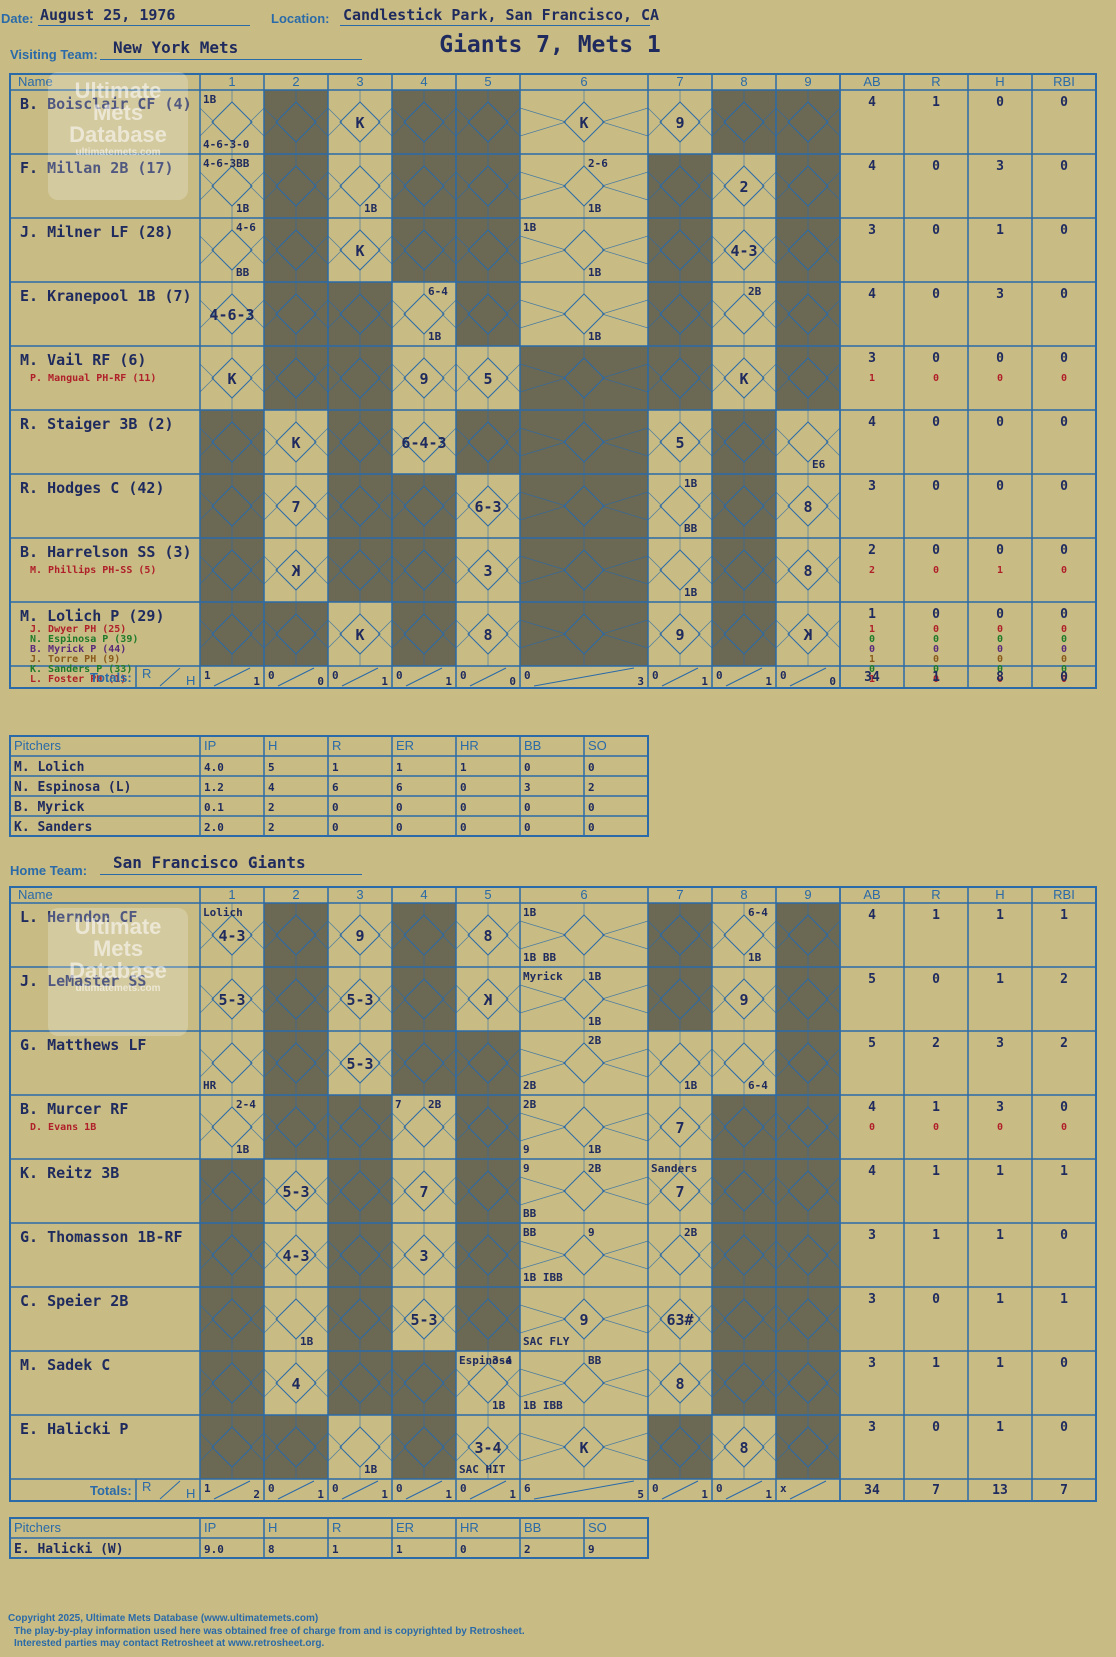 This screenshot has height=1657, width=1116. What do you see at coordinates (399, 1488) in the screenshot?
I see `home-inning-runs: 0` at bounding box center [399, 1488].